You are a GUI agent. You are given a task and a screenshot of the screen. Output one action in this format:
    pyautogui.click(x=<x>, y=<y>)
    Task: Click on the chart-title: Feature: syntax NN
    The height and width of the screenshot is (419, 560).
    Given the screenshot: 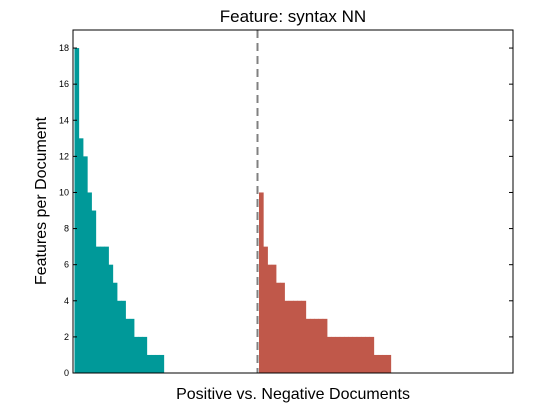 What is the action you would take?
    pyautogui.click(x=293, y=16)
    